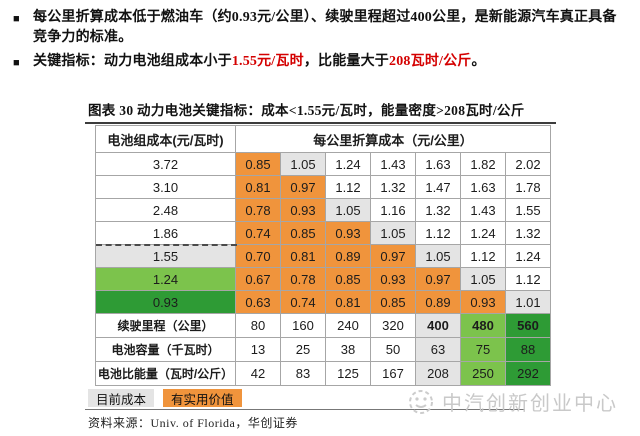 This screenshot has width=640, height=436. Describe the element at coordinates (348, 350) in the screenshot. I see `table-cell: 38` at that location.